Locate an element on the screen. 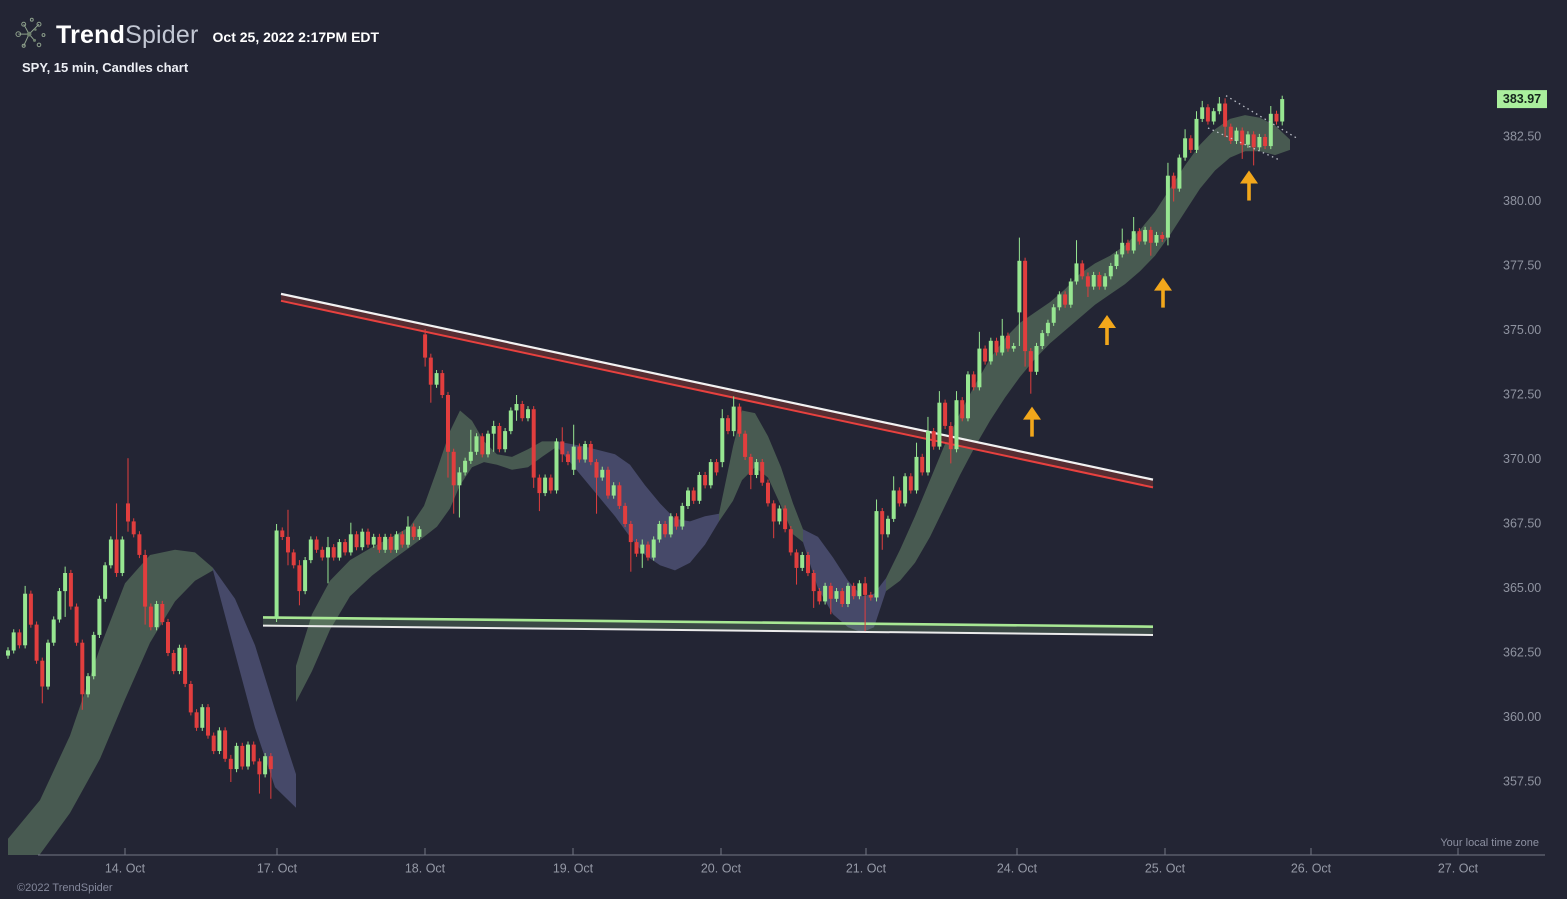 Image resolution: width=1567 pixels, height=899 pixels. y-axis-label: 372.50 is located at coordinates (1522, 394).